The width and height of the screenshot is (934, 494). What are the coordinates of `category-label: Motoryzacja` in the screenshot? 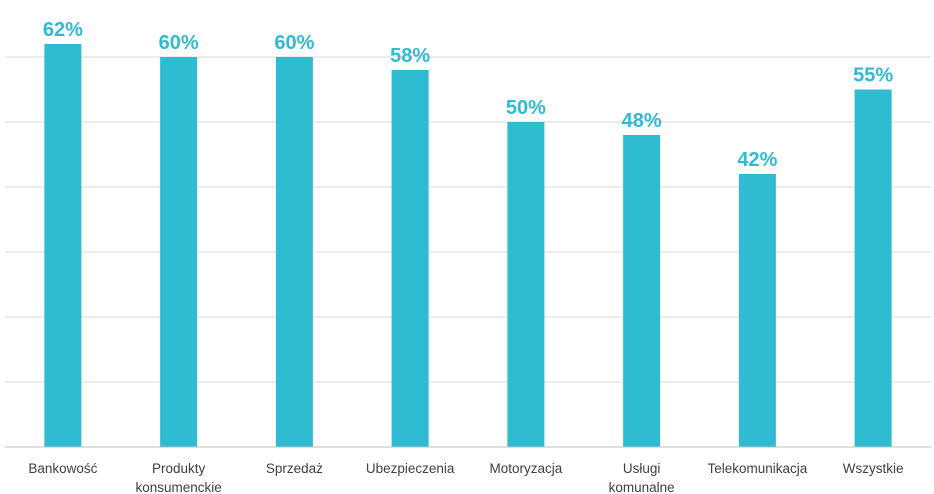 It's located at (525, 468).